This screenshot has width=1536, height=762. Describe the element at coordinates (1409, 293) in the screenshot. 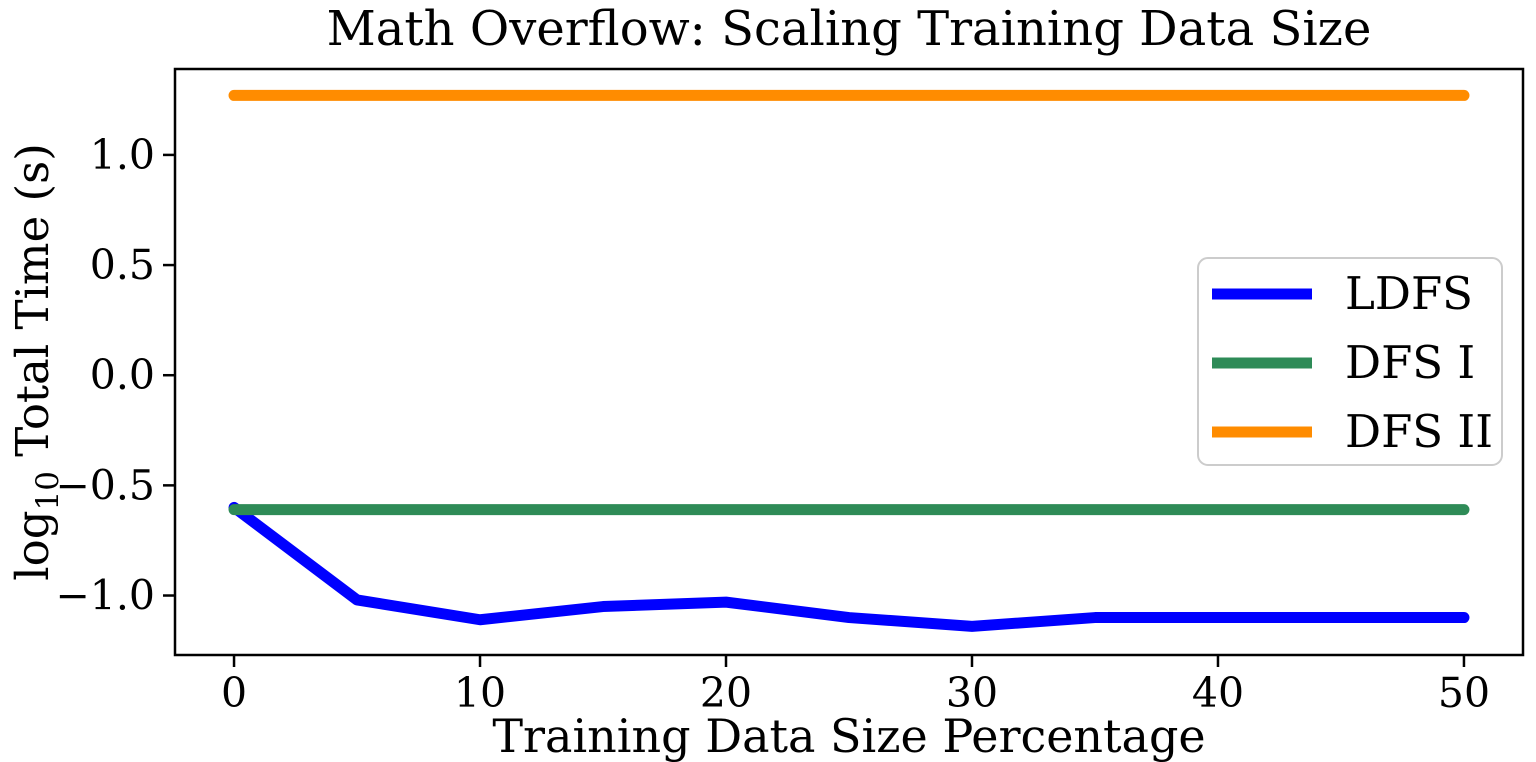

I see `legend-label: LDFS` at that location.